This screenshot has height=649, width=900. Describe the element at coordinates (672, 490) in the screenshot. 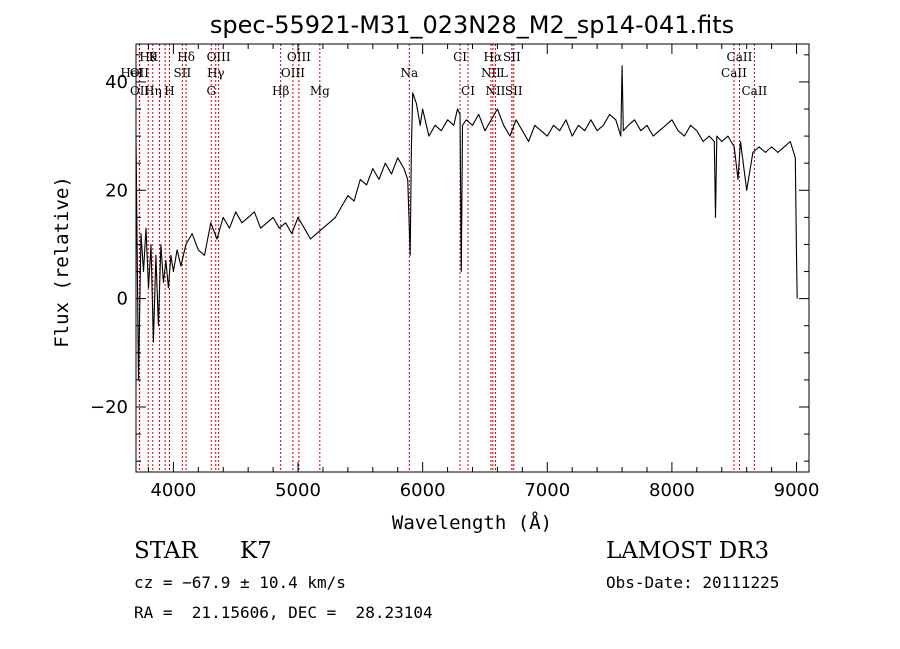

I see `x-tick-label-4: 8000` at that location.